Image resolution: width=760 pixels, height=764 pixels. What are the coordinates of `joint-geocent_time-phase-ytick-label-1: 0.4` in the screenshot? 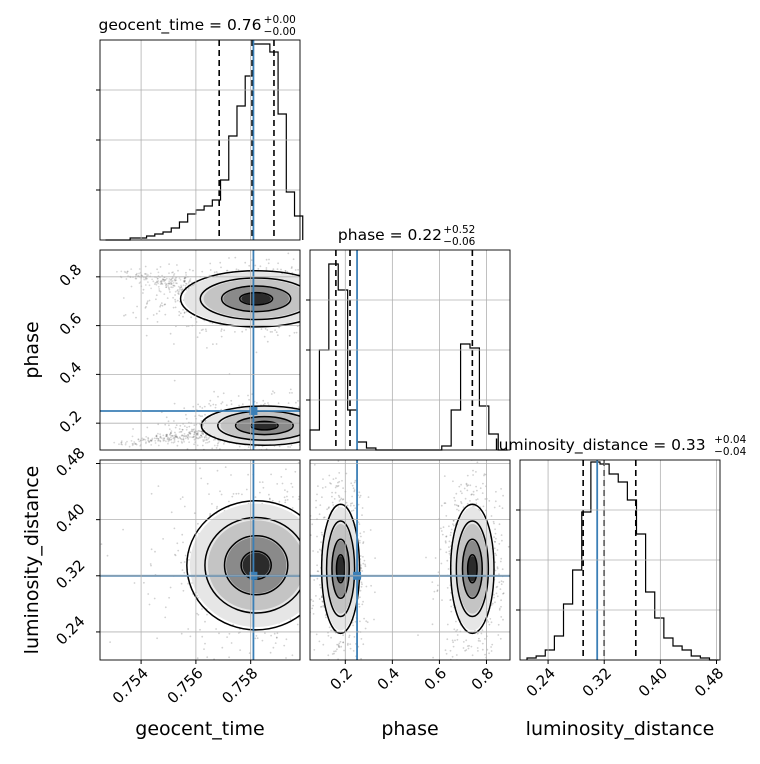 It's located at (71, 373).